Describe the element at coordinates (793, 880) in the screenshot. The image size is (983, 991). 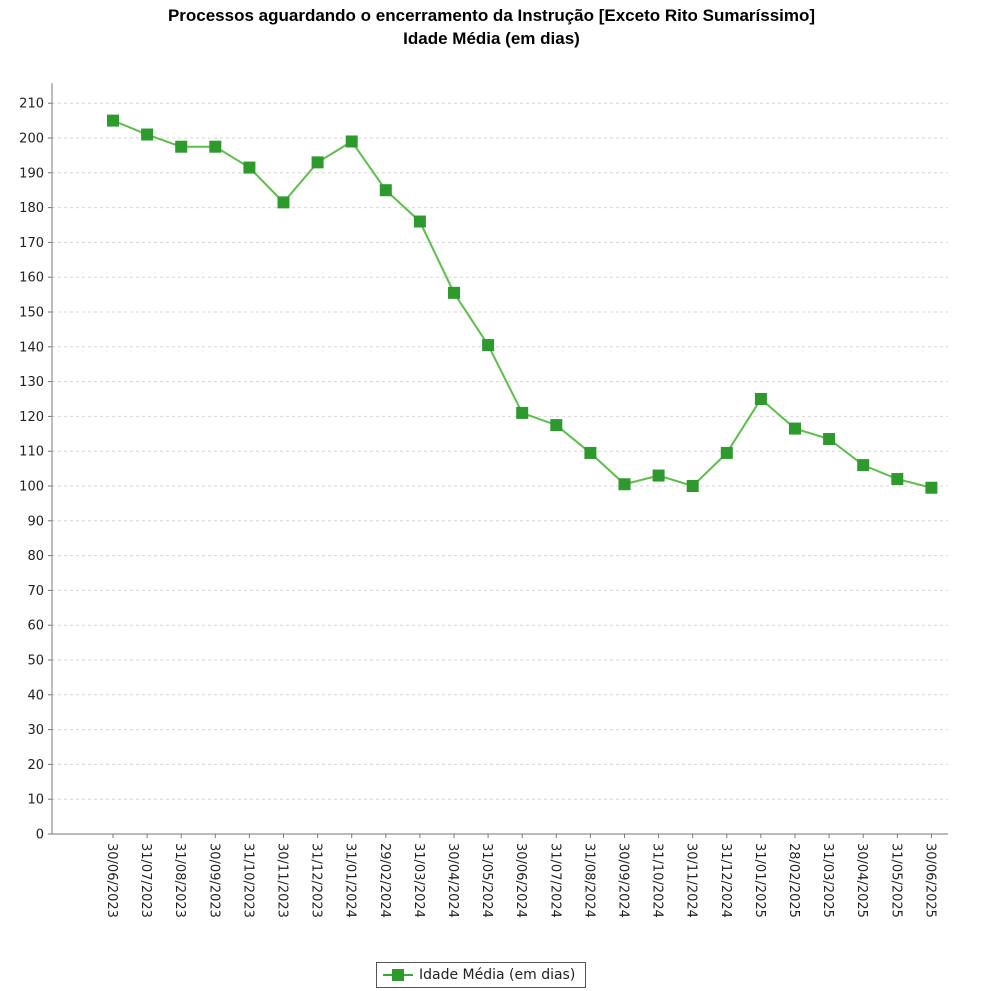
I see `x-tick-label: 28/02/2025` at that location.